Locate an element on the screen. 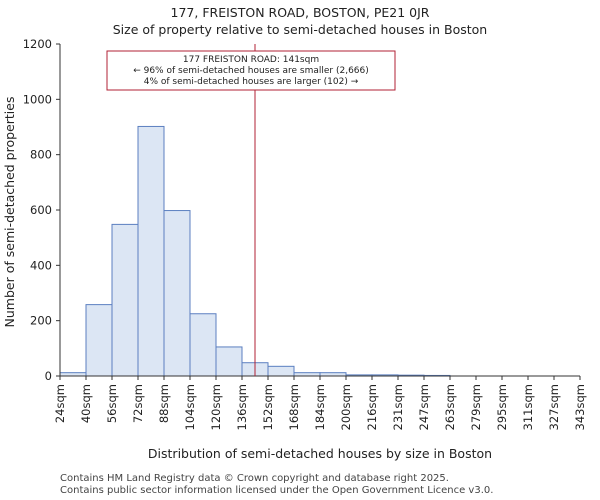  x-tick-label: 40sqm is located at coordinates (86, 403).